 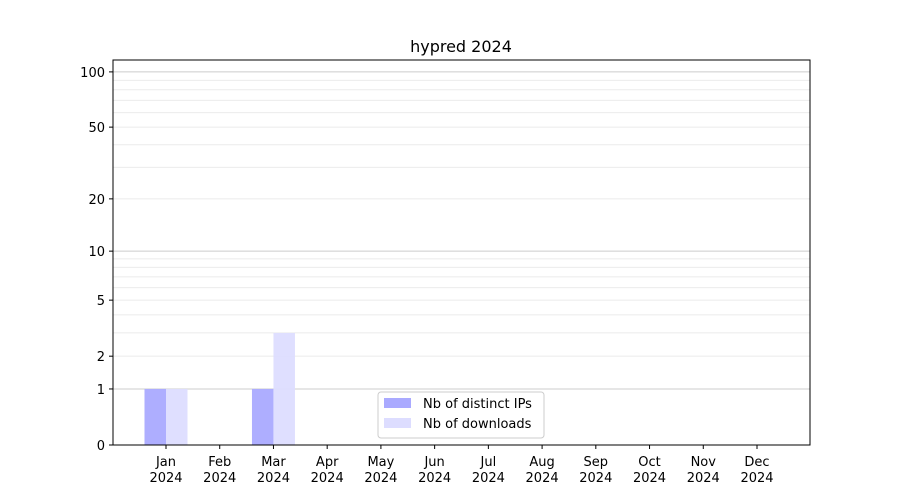 What do you see at coordinates (96, 128) in the screenshot?
I see `y-tick-label: 50` at bounding box center [96, 128].